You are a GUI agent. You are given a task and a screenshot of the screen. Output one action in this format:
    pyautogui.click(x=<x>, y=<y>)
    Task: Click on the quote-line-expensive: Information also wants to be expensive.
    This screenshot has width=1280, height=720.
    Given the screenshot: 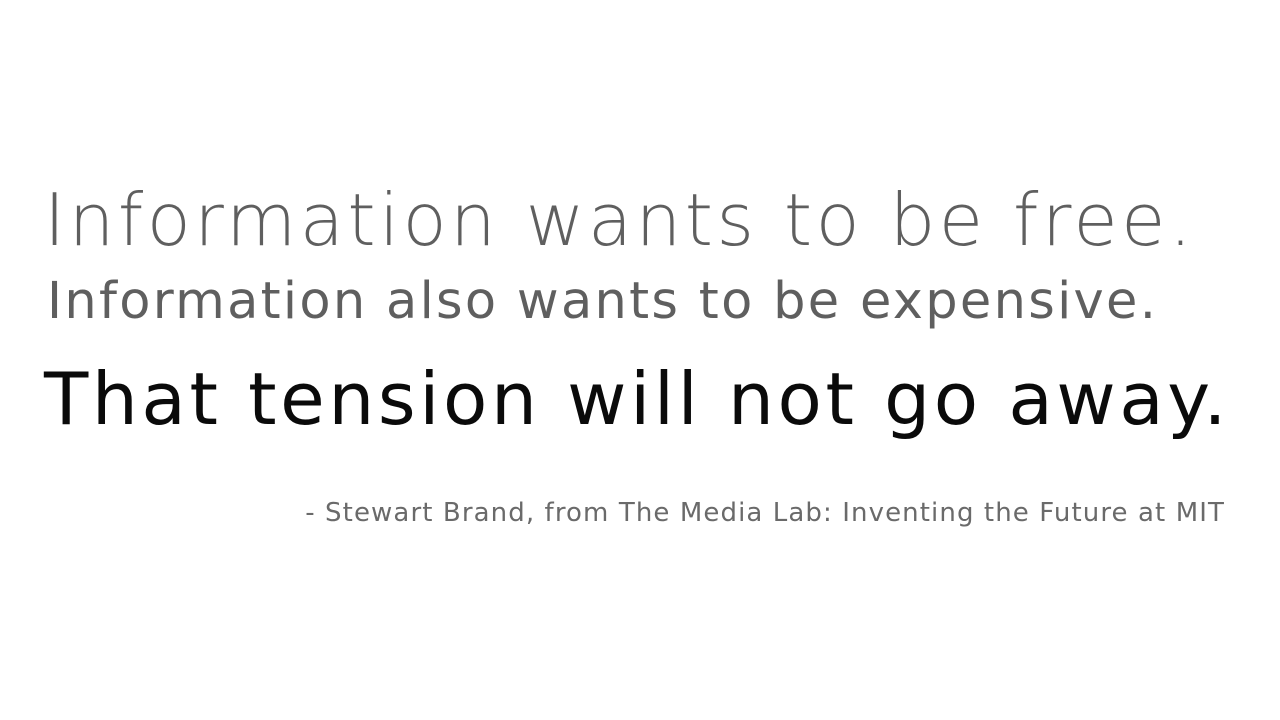 What is the action you would take?
    pyautogui.click(x=603, y=301)
    